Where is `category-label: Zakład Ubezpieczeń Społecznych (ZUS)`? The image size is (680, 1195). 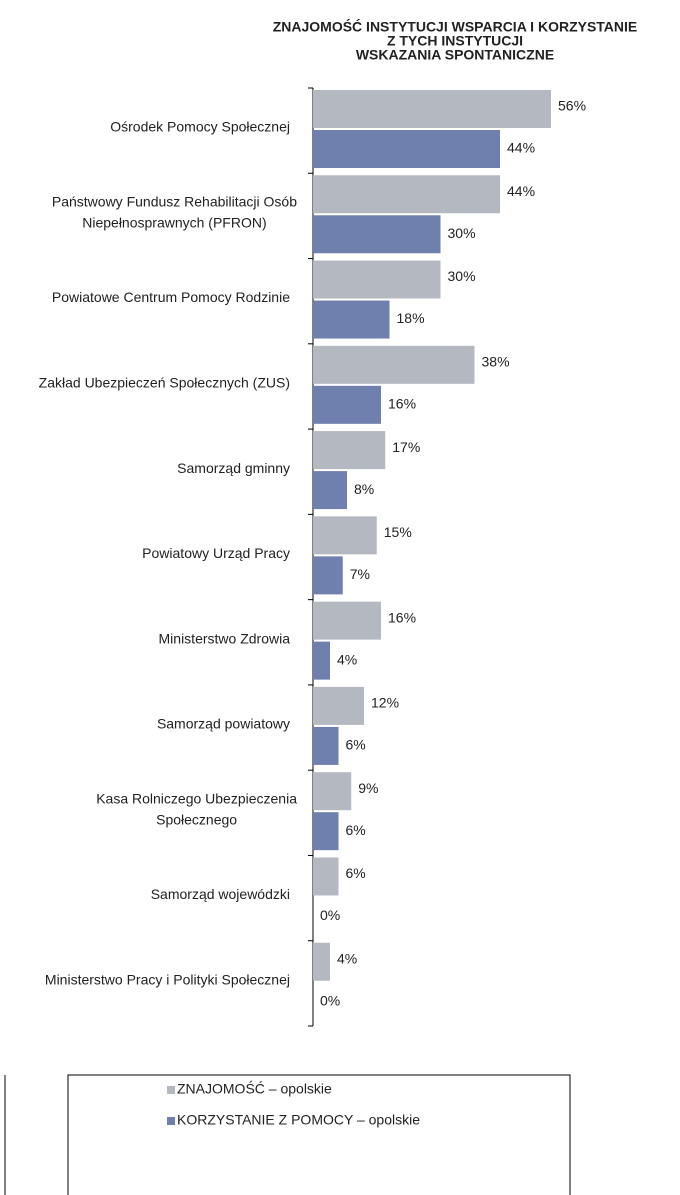 category-label: Zakład Ubezpieczeń Społecznych (ZUS) is located at coordinates (164, 383).